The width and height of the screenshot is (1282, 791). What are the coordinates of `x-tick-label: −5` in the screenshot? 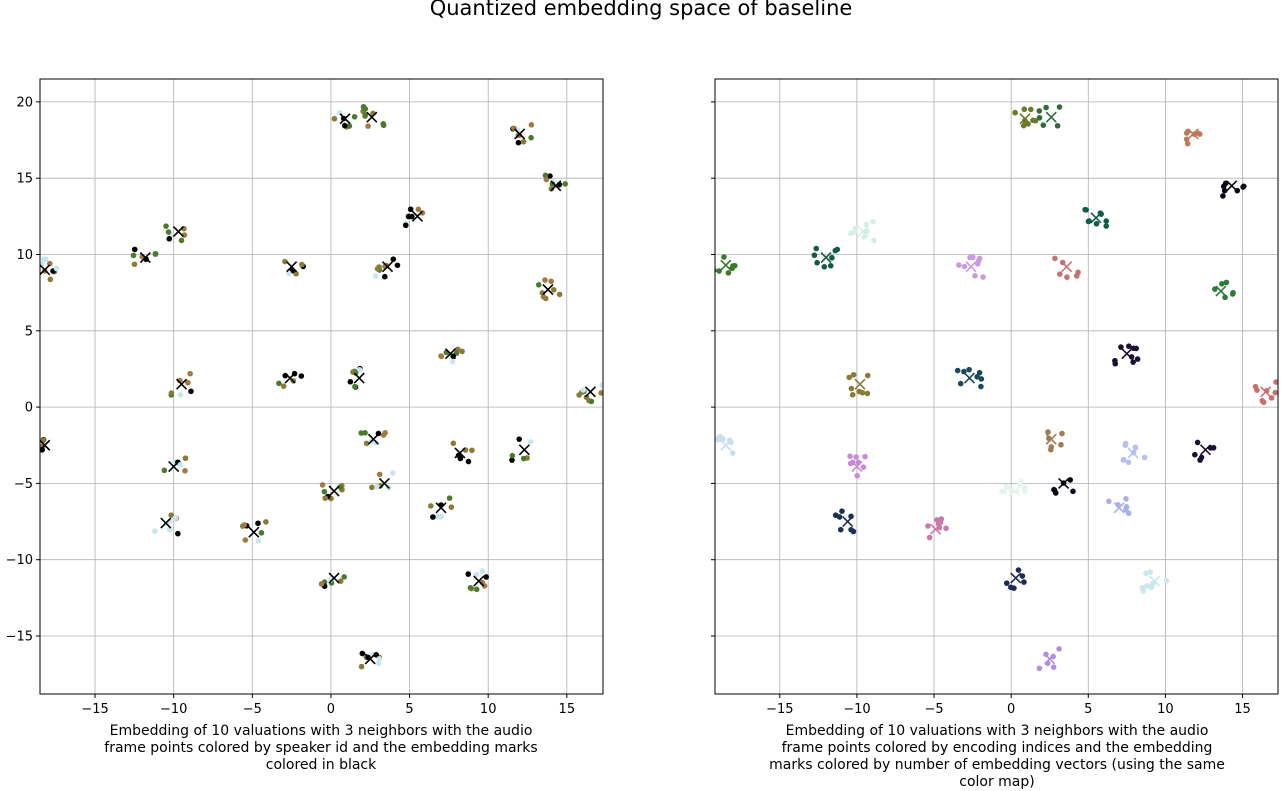 It's located at (933, 709).